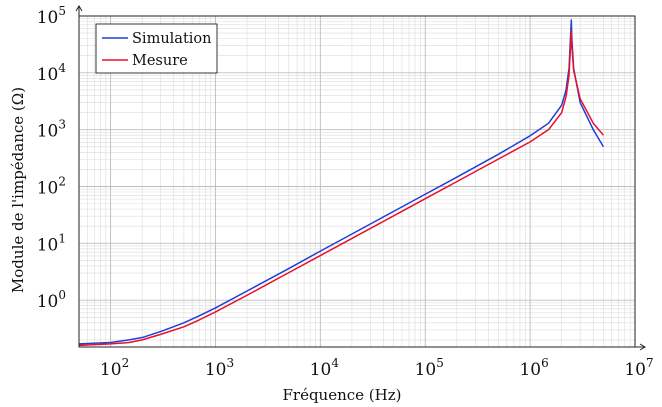 The height and width of the screenshot is (407, 662). I want to click on legend-box, so click(156, 48).